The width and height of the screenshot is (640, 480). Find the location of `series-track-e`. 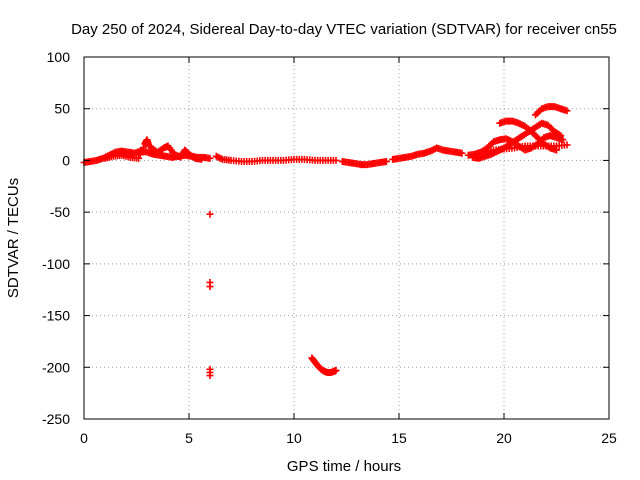

series-track-e is located at coordinates (427, 153).